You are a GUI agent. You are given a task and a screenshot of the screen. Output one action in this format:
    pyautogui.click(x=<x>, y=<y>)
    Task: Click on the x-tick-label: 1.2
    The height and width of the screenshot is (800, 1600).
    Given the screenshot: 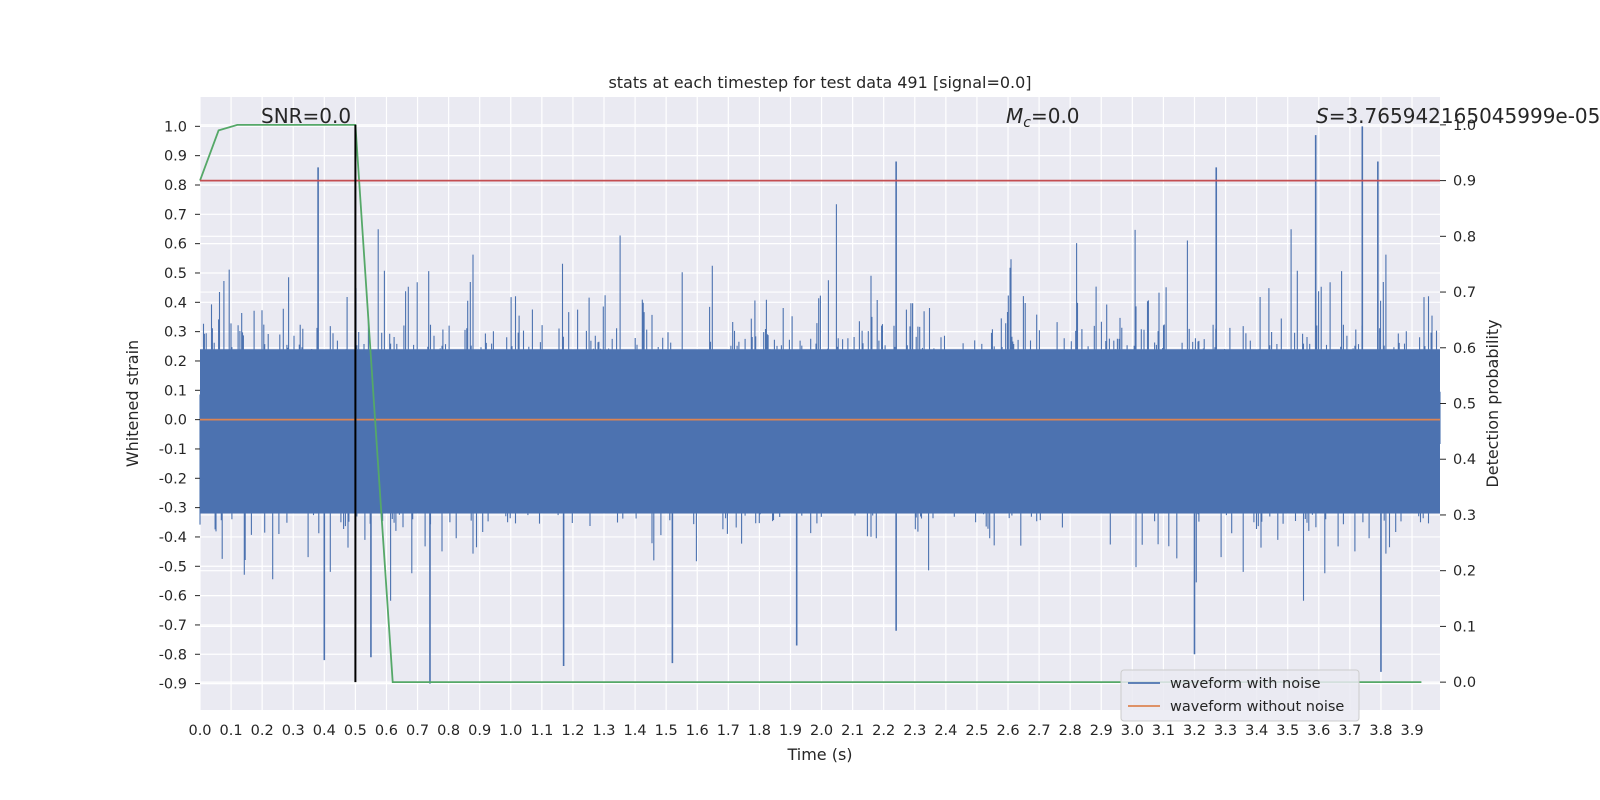 What is the action you would take?
    pyautogui.click(x=572, y=731)
    